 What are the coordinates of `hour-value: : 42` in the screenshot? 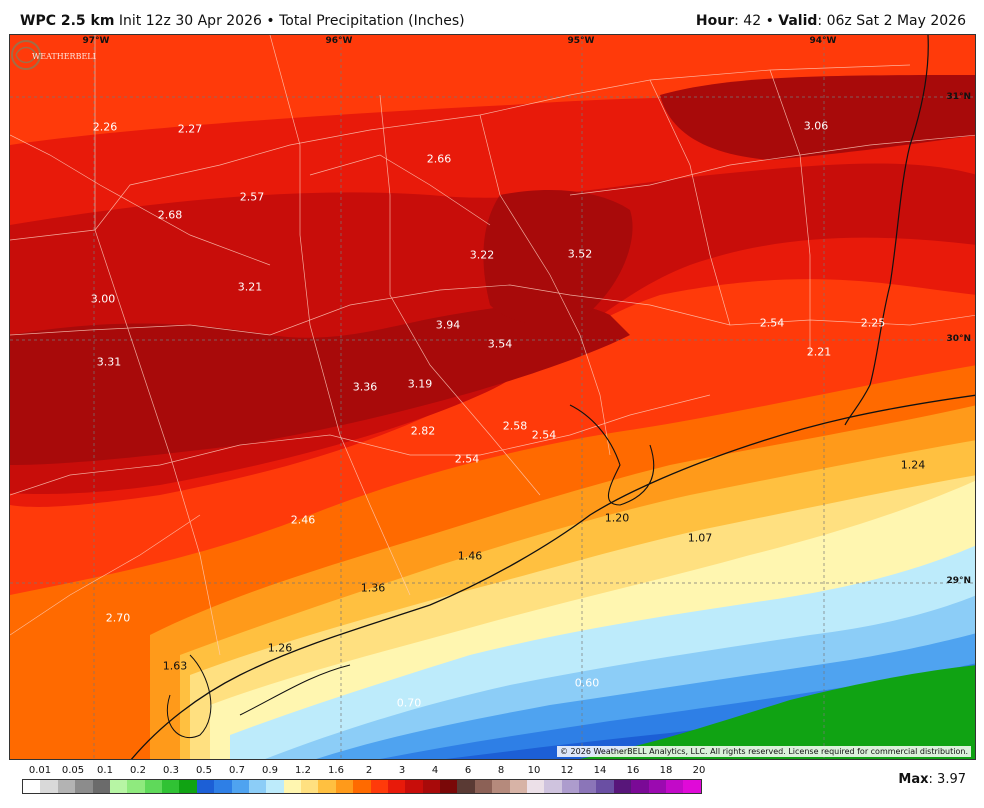 It's located at (748, 21).